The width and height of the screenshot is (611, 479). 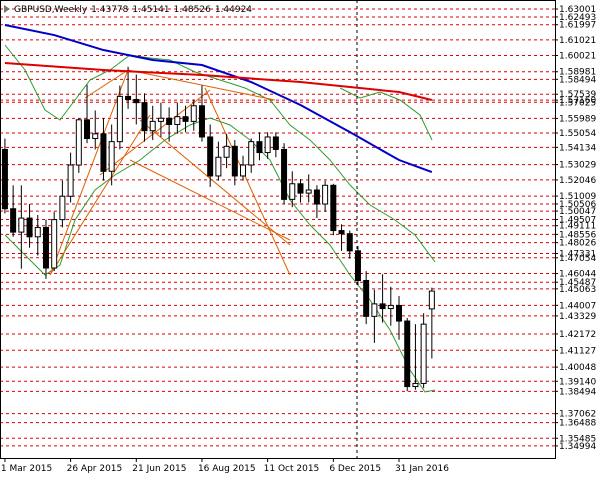 What do you see at coordinates (577, 335) in the screenshot?
I see `y-tick-label: 1.42172` at bounding box center [577, 335].